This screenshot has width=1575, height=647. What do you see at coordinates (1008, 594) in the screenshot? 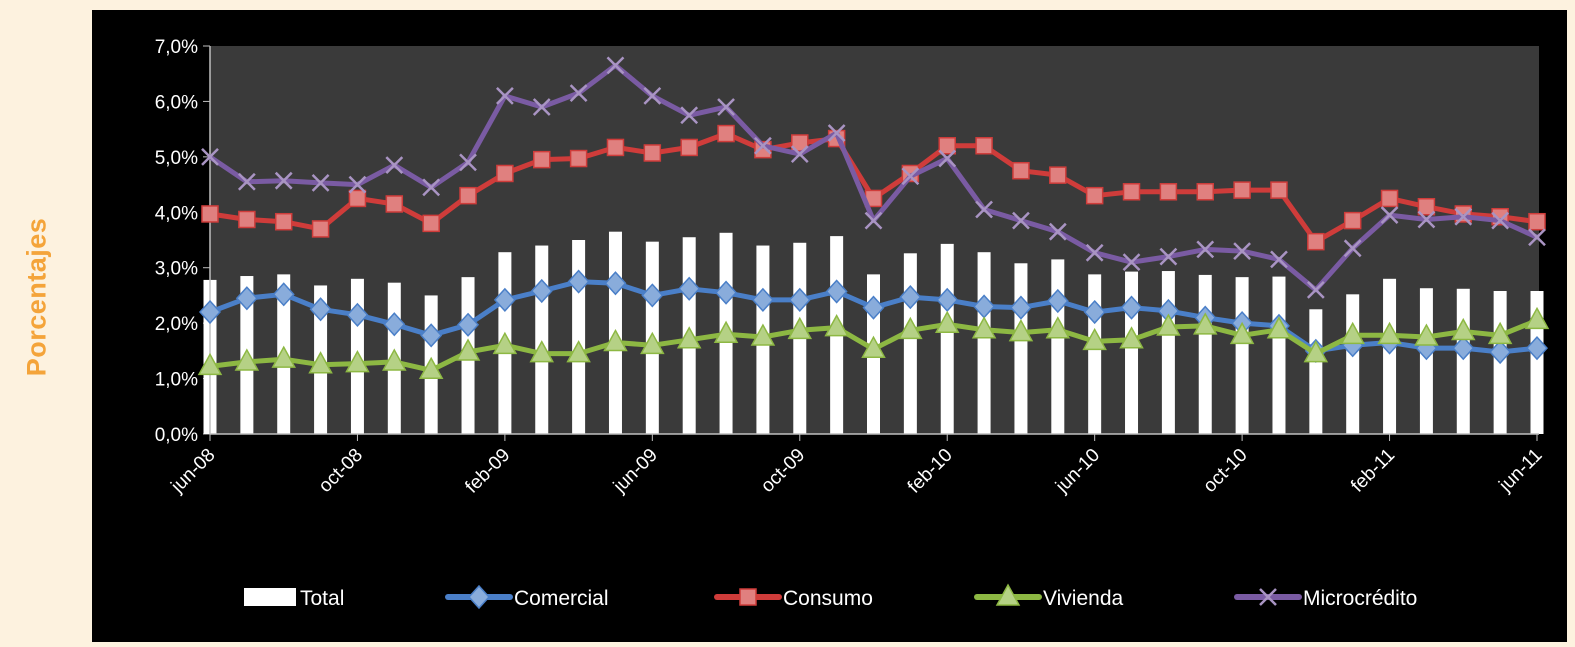
I see `legend-marker-vivienda` at bounding box center [1008, 594].